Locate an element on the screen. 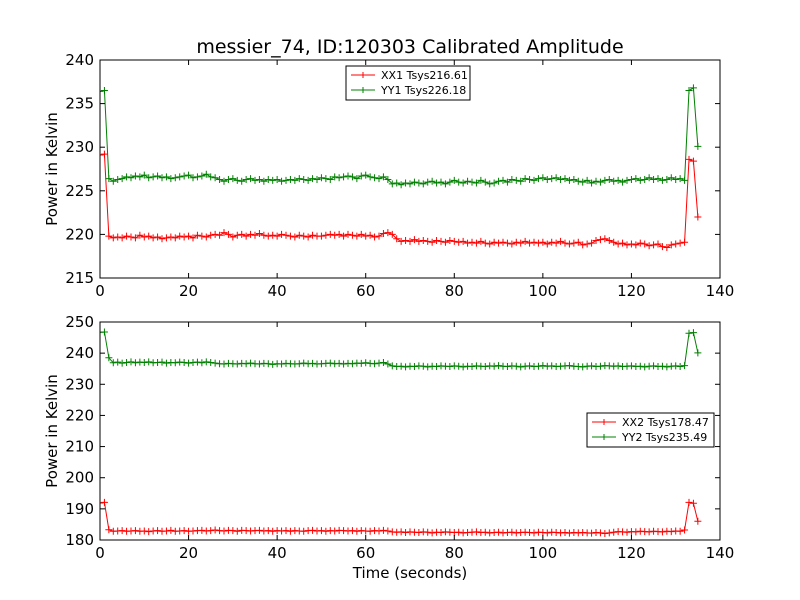  legend-marker is located at coordinates (604, 422).